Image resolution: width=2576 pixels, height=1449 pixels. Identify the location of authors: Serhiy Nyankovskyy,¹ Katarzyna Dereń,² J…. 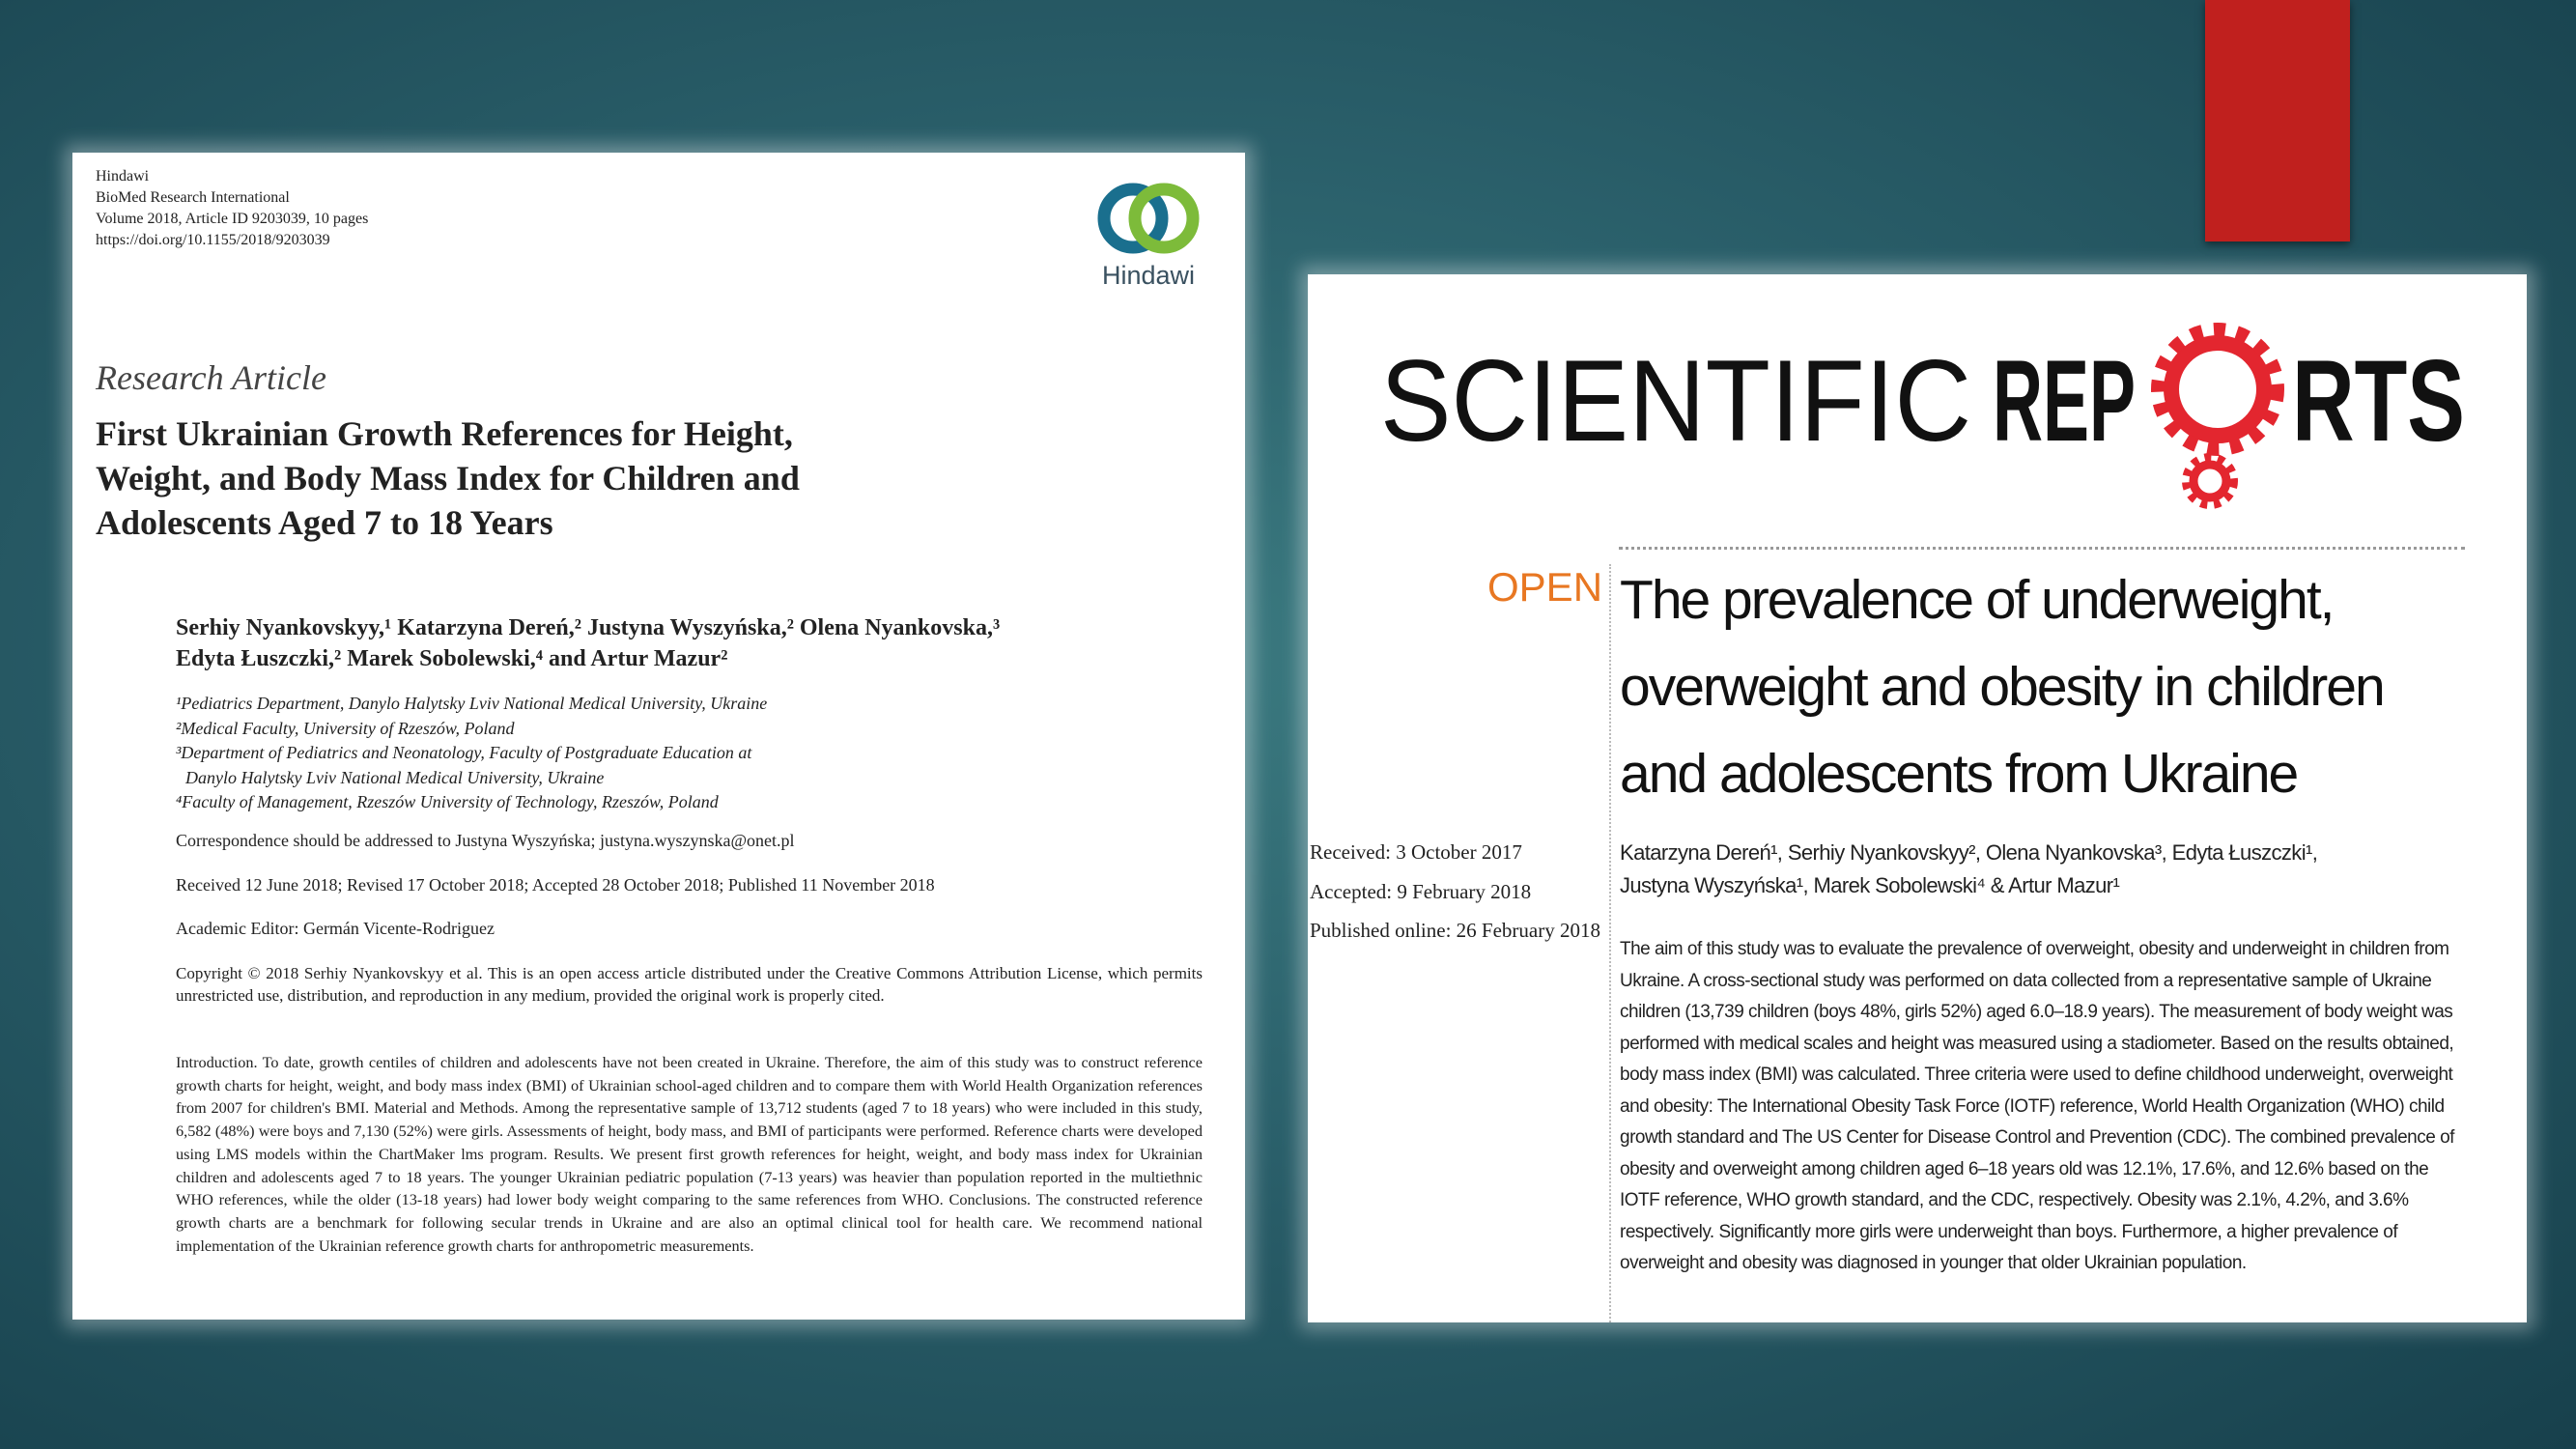
(588, 643).